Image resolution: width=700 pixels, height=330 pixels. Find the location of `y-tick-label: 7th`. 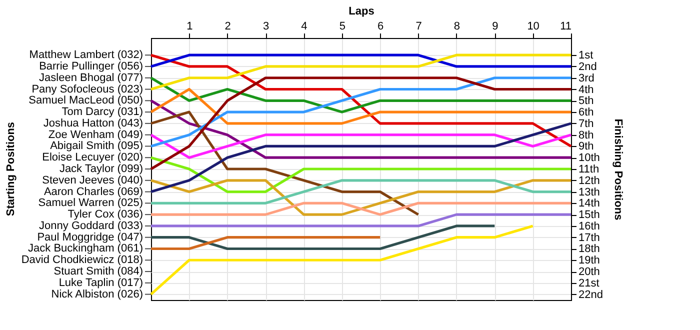

y-tick-label: 7th is located at coordinates (586, 124).